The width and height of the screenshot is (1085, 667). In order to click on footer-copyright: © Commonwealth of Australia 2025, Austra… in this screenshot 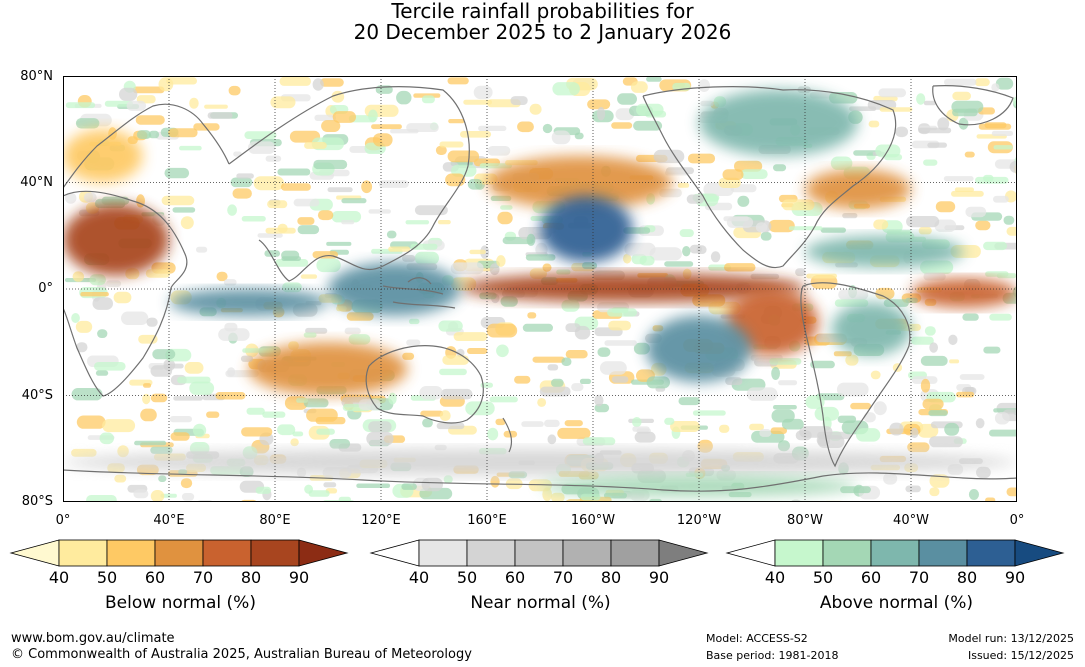, I will do `click(241, 654)`.